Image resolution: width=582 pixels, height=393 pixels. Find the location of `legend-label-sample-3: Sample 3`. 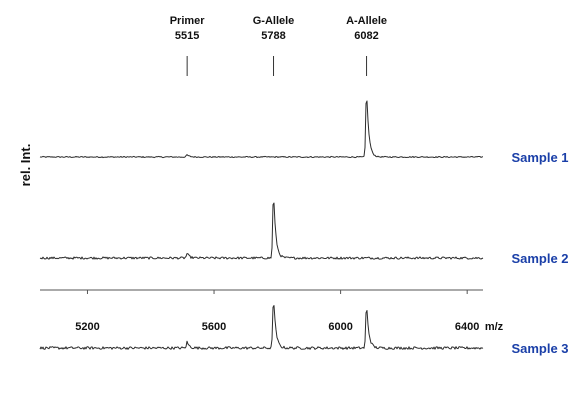

legend-label-sample-3: Sample 3 is located at coordinates (539, 348).